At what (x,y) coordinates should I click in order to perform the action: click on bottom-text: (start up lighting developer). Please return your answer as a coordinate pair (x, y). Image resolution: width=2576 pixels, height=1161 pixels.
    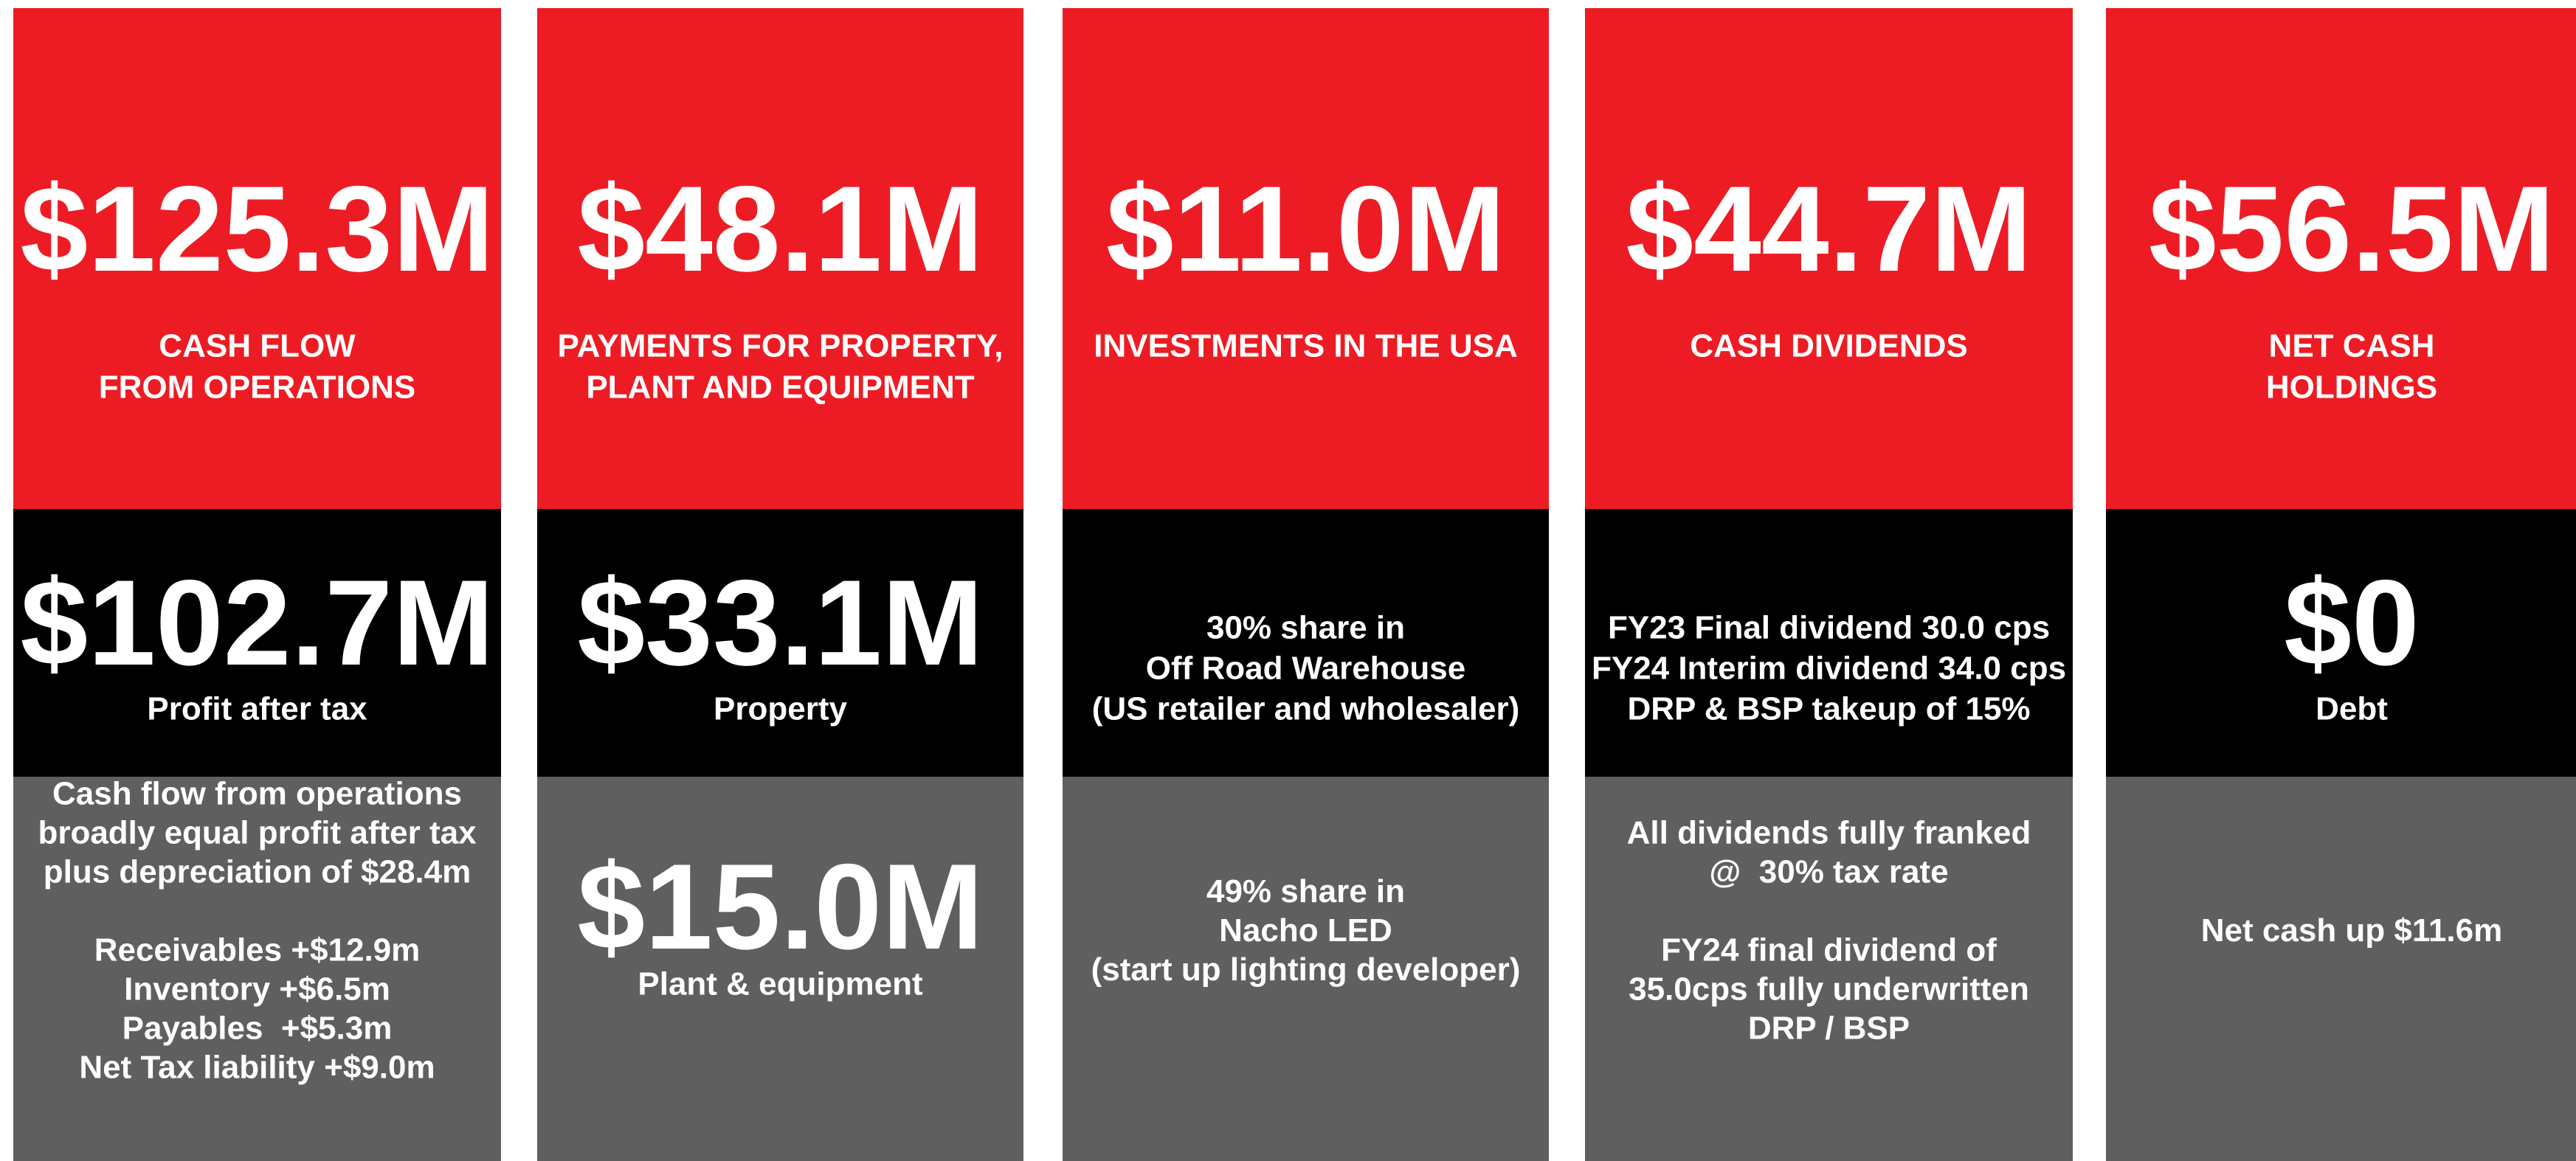
    Looking at the image, I should click on (1306, 970).